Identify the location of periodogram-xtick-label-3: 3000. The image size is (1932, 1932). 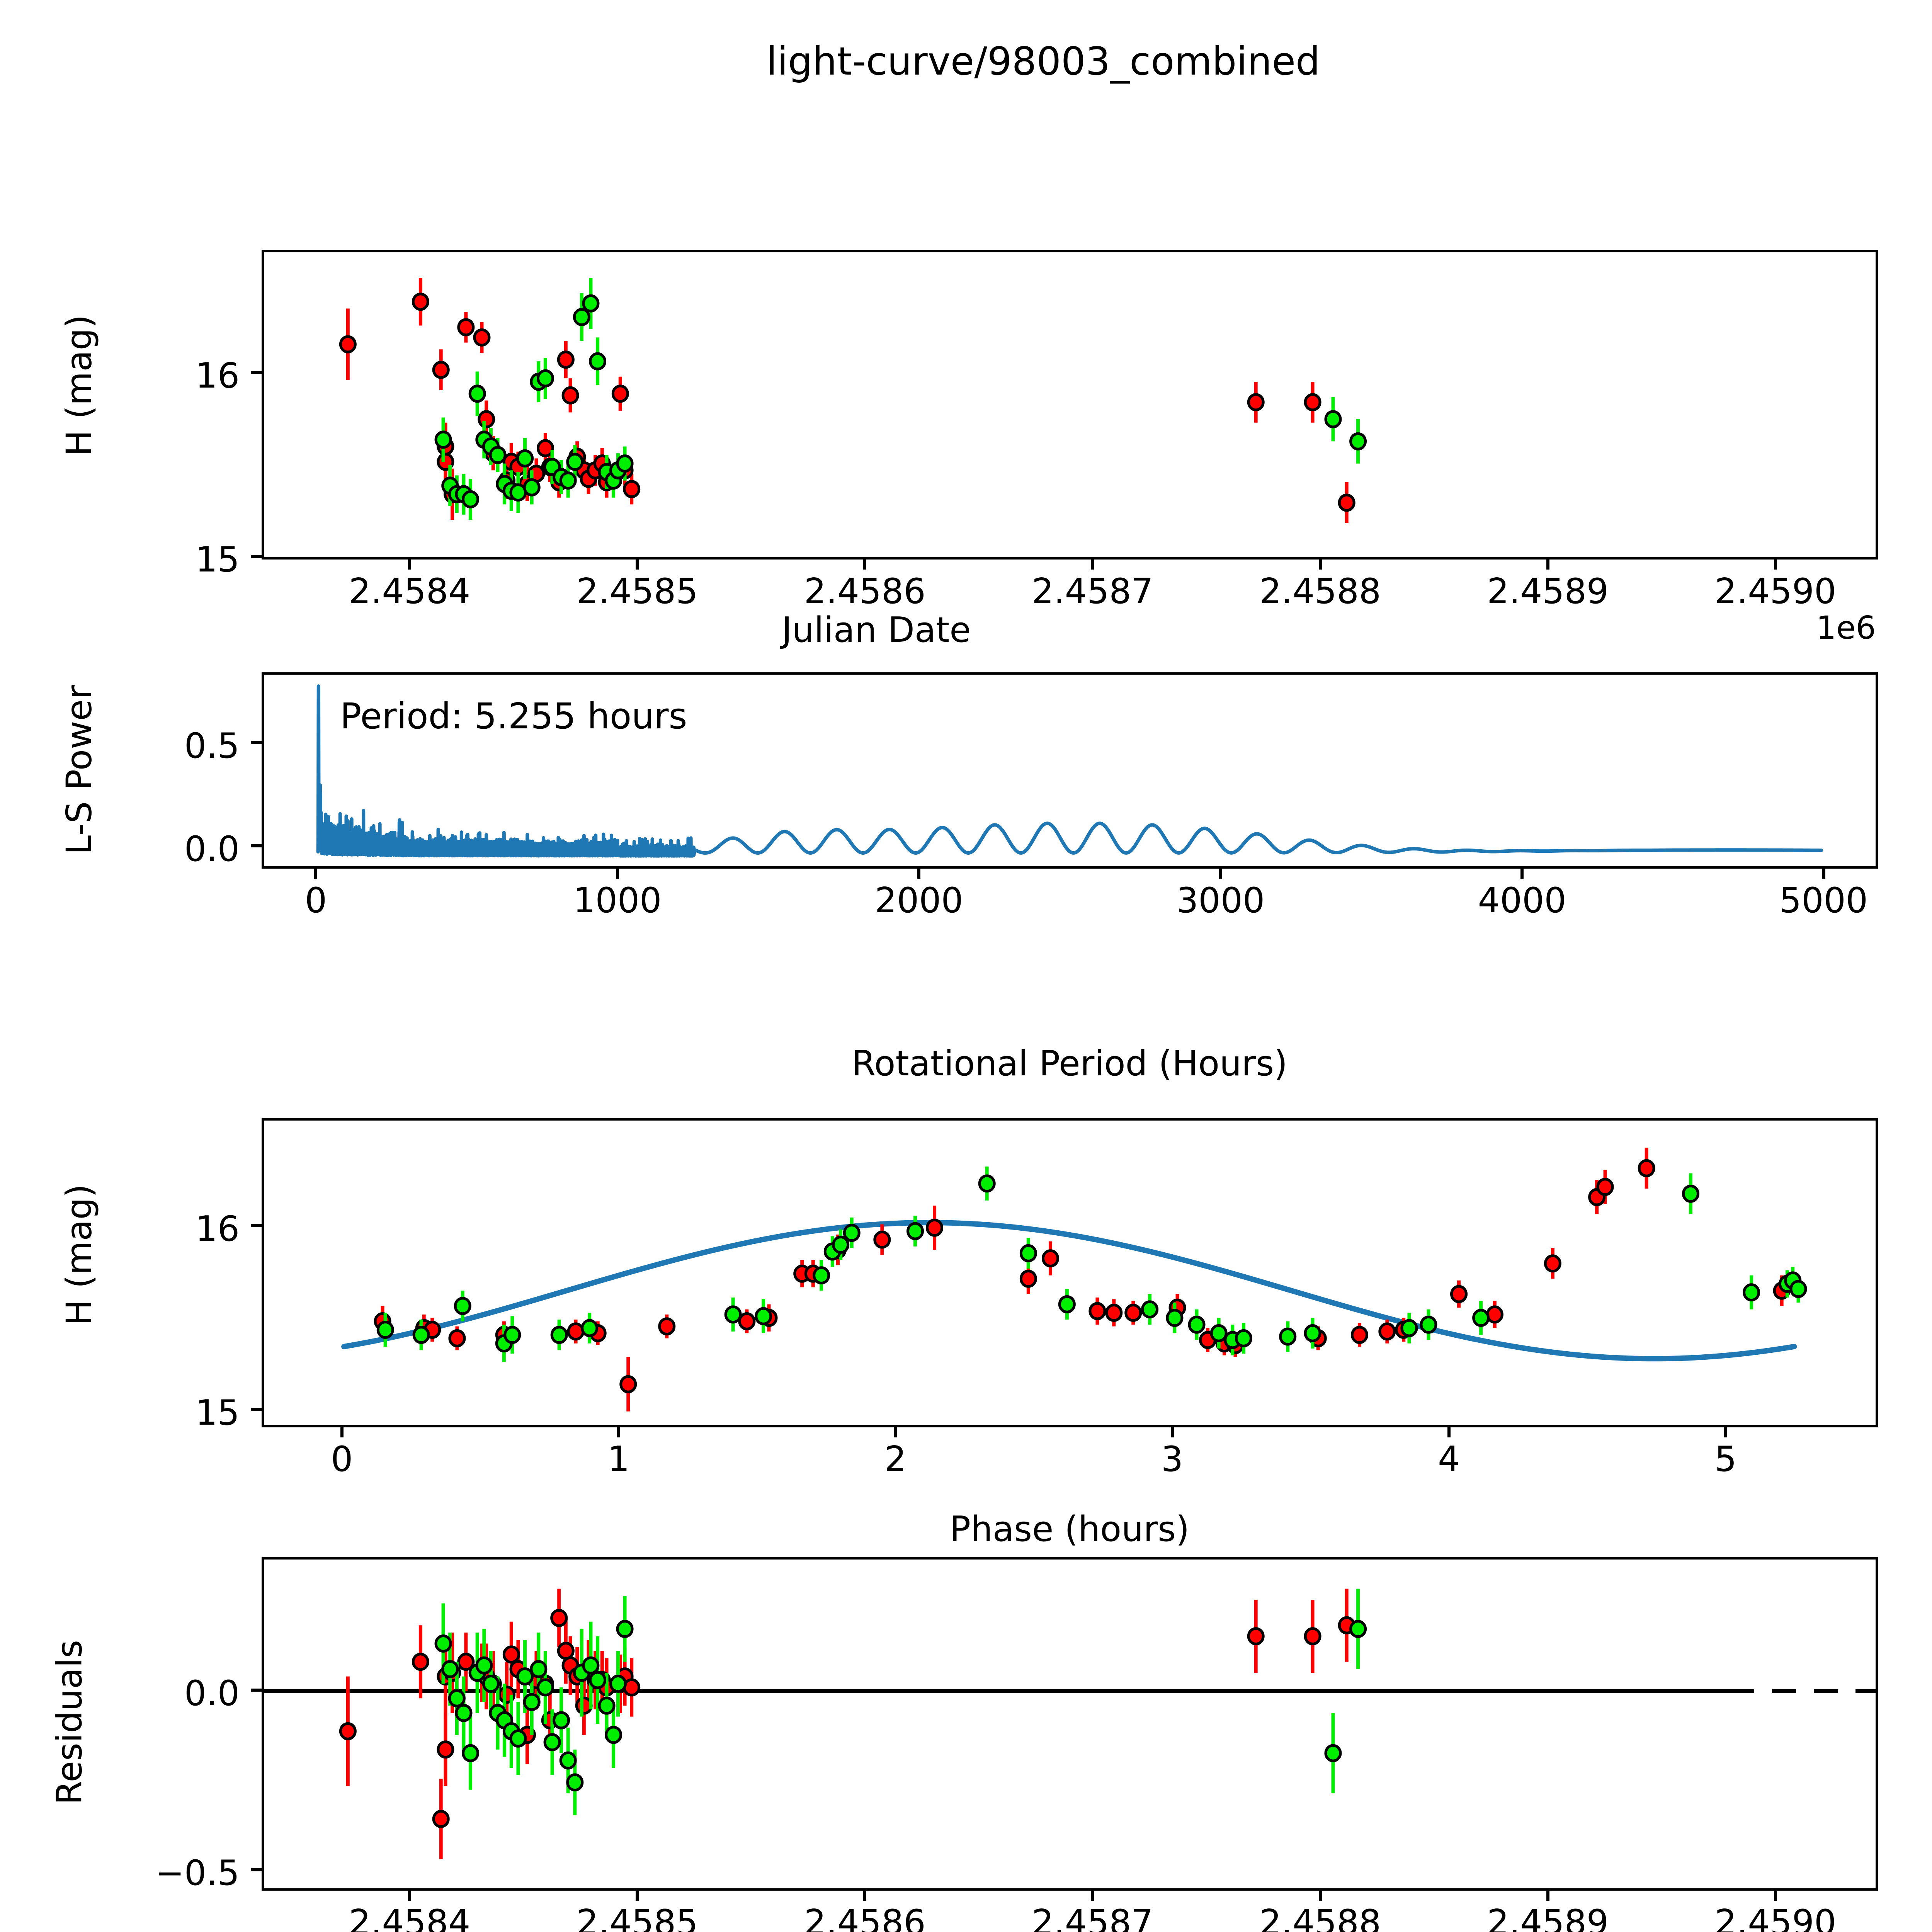
(1220, 900).